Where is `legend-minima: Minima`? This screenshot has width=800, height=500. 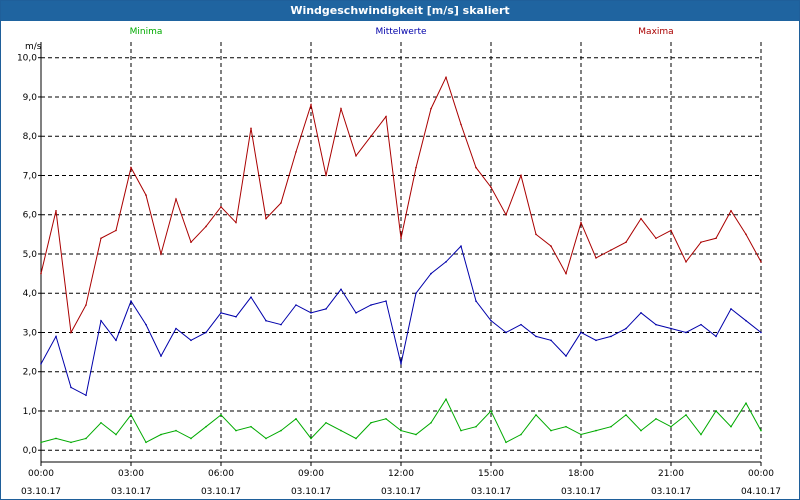 legend-minima: Minima is located at coordinates (146, 32).